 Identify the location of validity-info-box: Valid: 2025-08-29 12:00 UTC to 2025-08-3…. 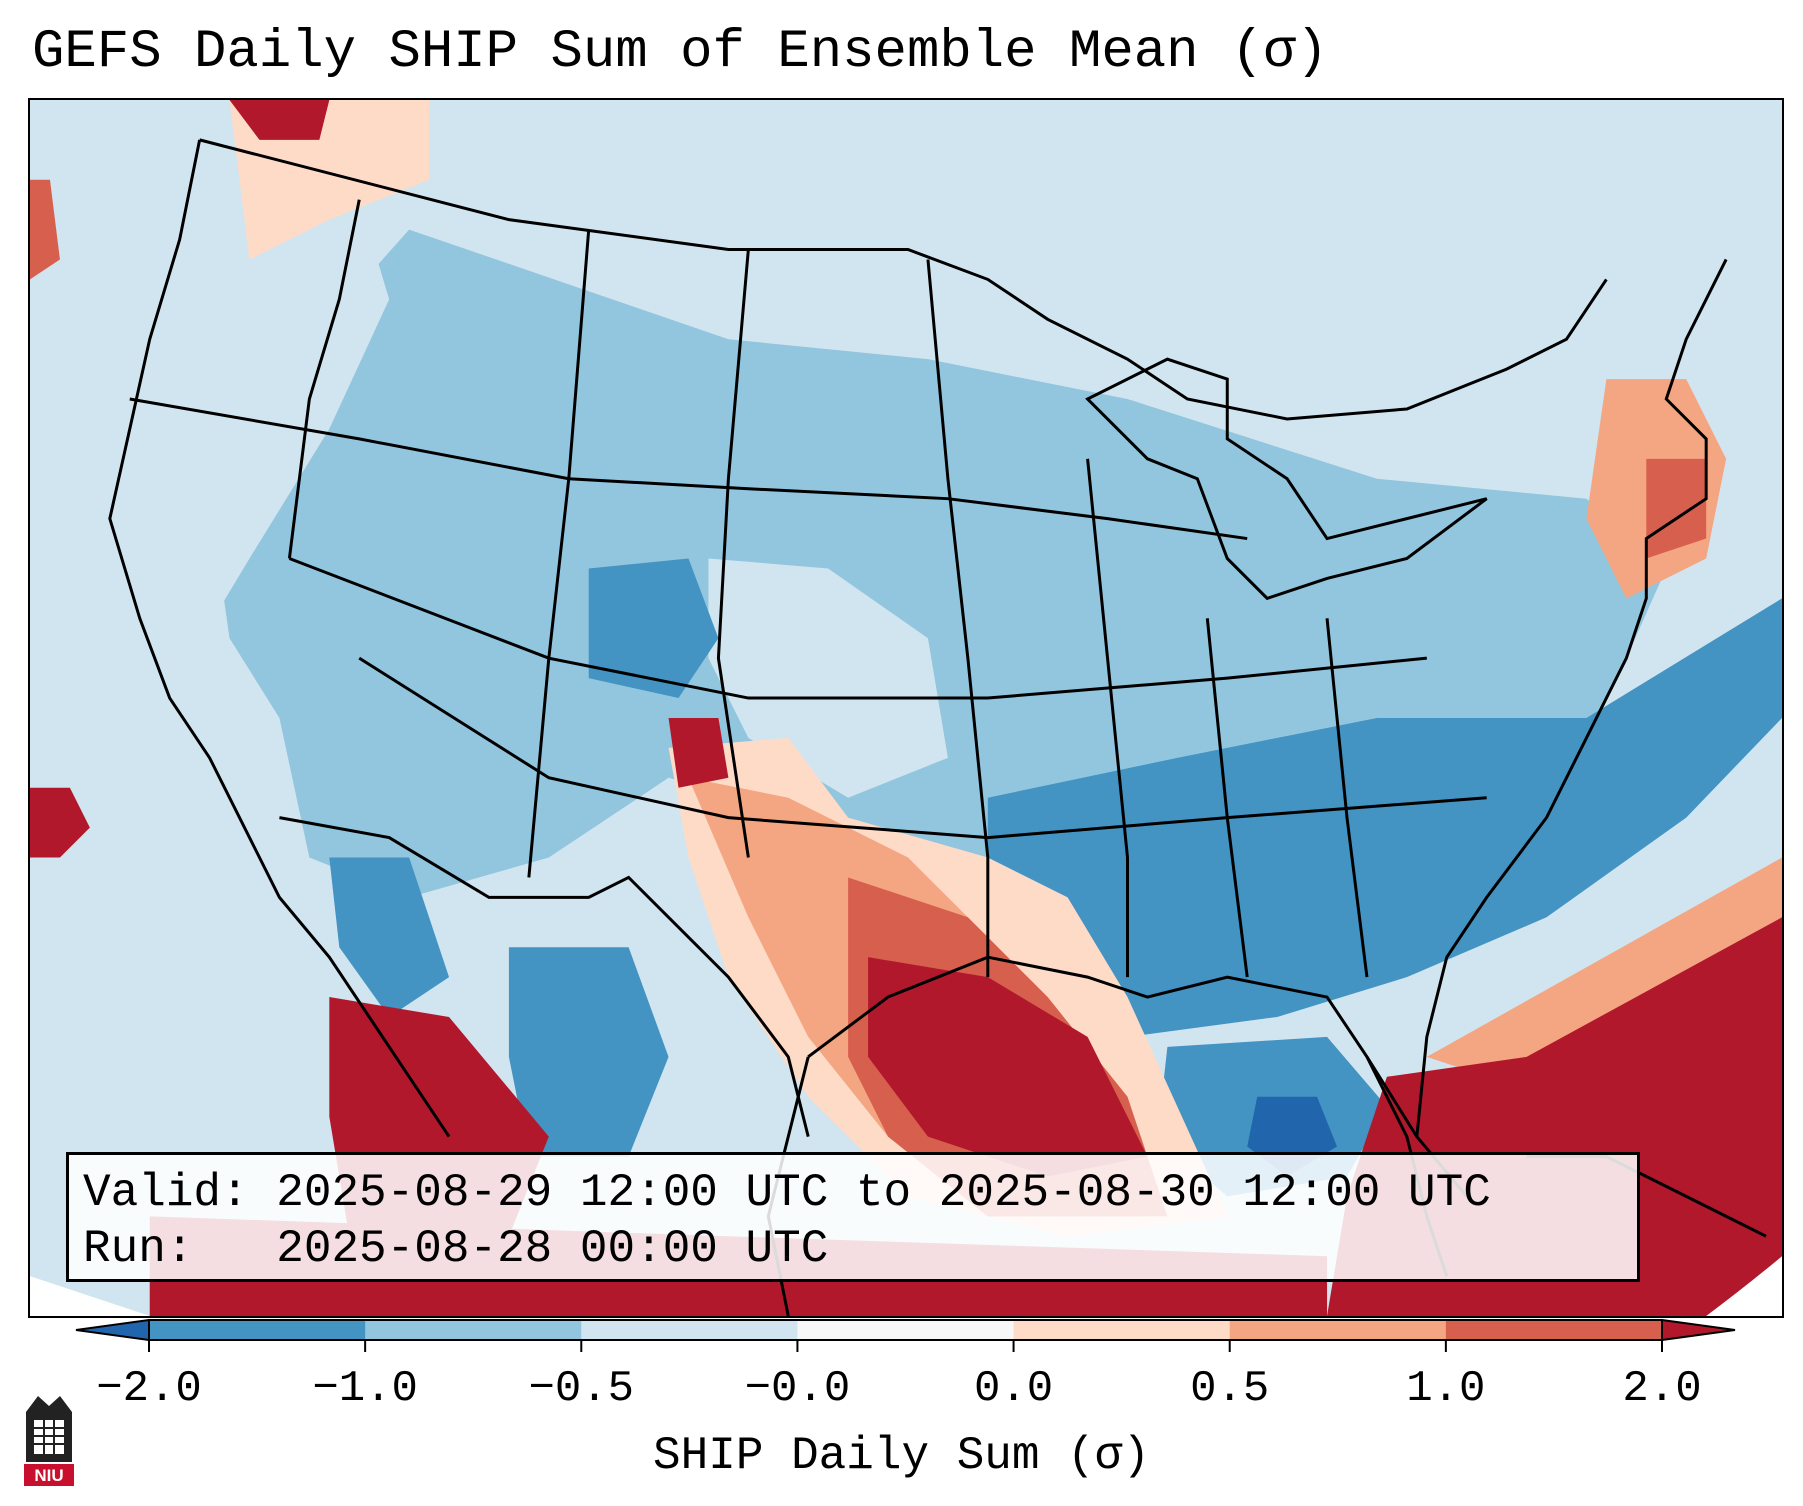
(853, 1217).